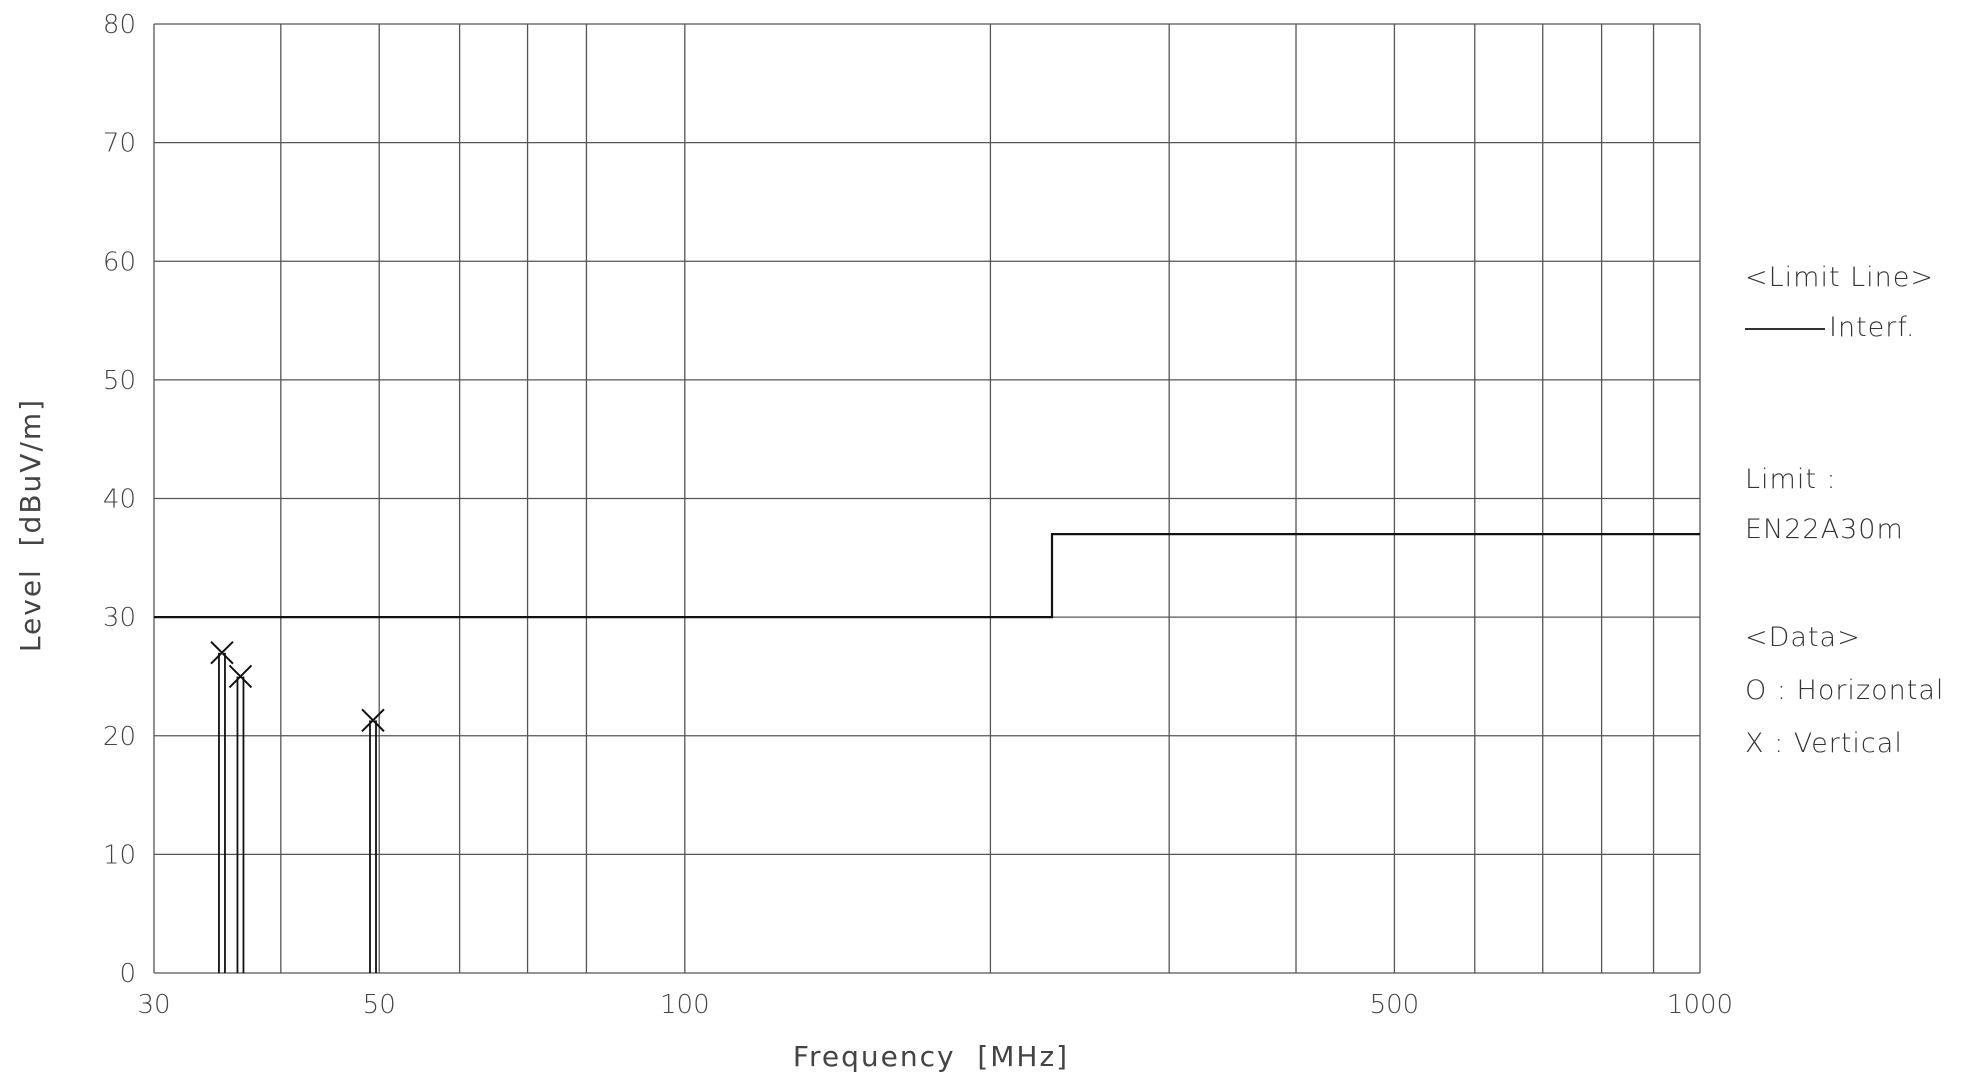 The image size is (1961, 1075). Describe the element at coordinates (119, 618) in the screenshot. I see `y-tick-label: 30` at that location.